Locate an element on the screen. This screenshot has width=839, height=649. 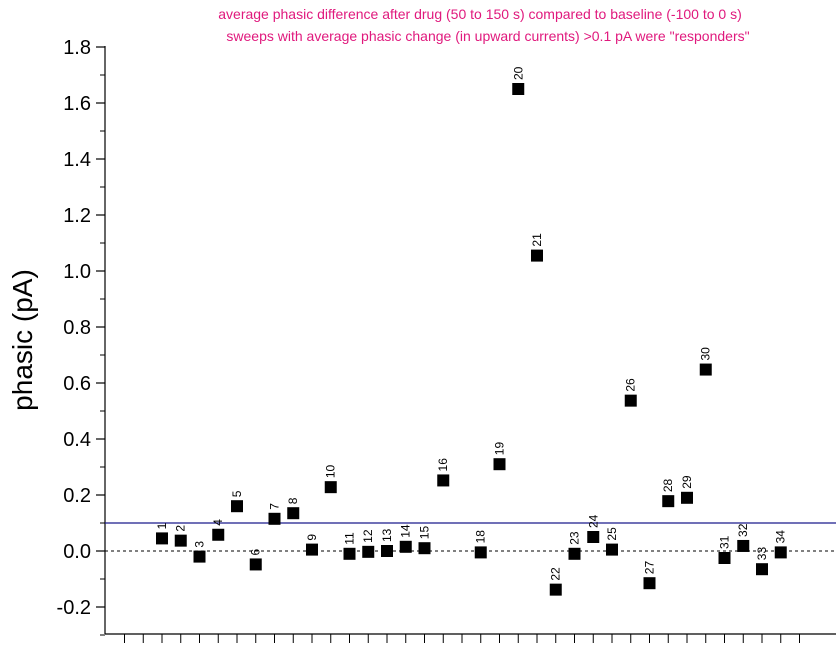
data-label-27: 27 is located at coordinates (650, 568).